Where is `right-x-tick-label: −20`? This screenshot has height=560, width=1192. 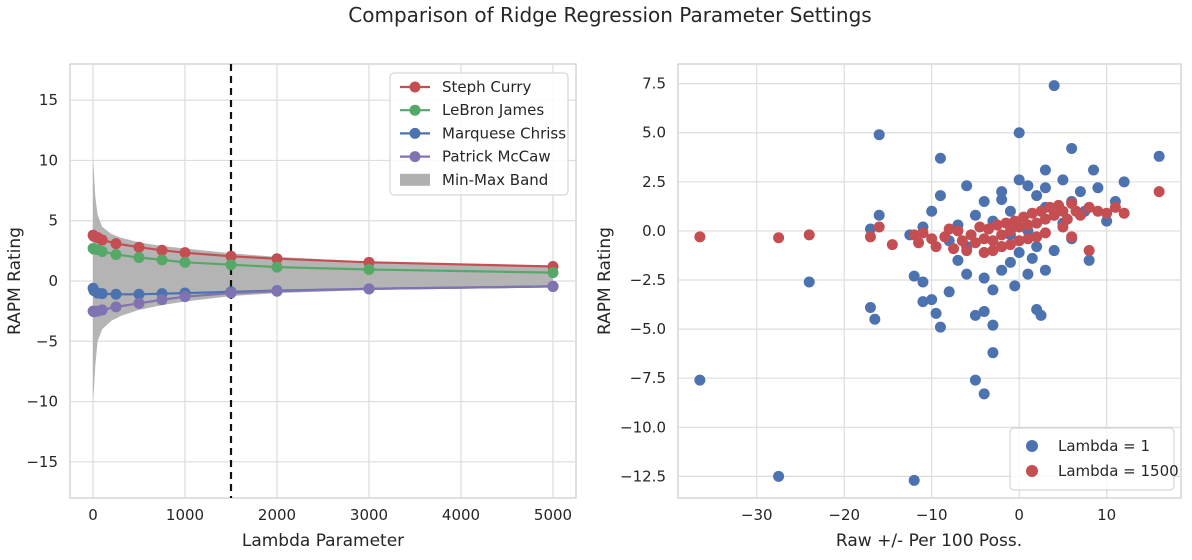
right-x-tick-label: −20 is located at coordinates (844, 515).